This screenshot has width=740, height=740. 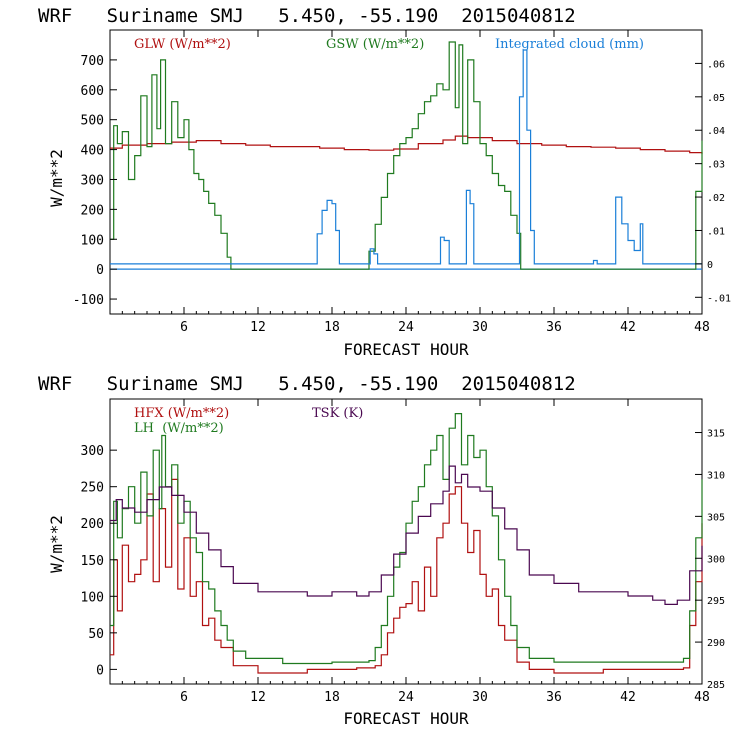 What do you see at coordinates (92, 210) in the screenshot?
I see `top-y-tick-label: 200` at bounding box center [92, 210].